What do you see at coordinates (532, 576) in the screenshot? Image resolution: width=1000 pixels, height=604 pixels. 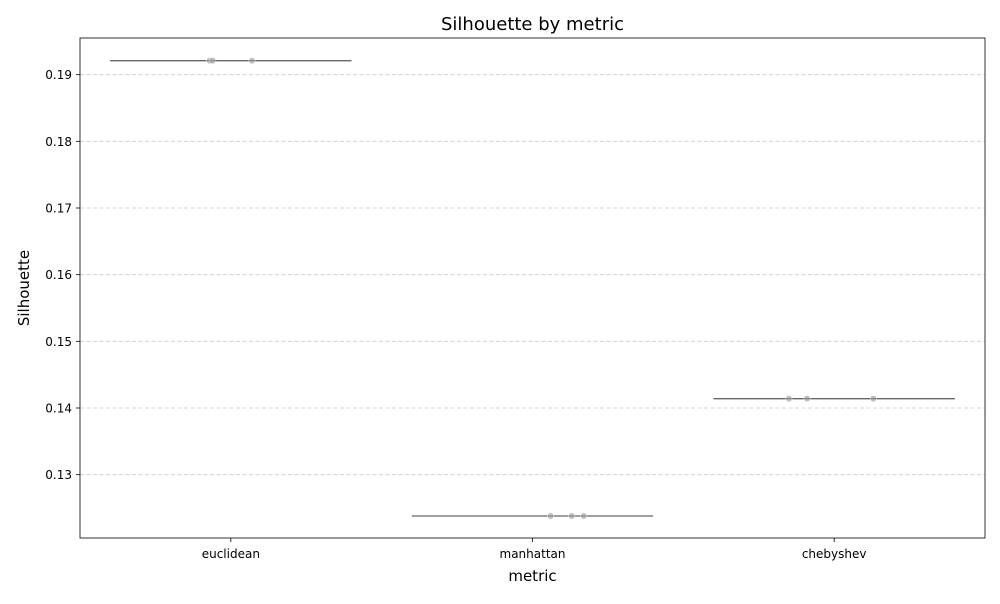 I see `x-axis-label: metric` at bounding box center [532, 576].